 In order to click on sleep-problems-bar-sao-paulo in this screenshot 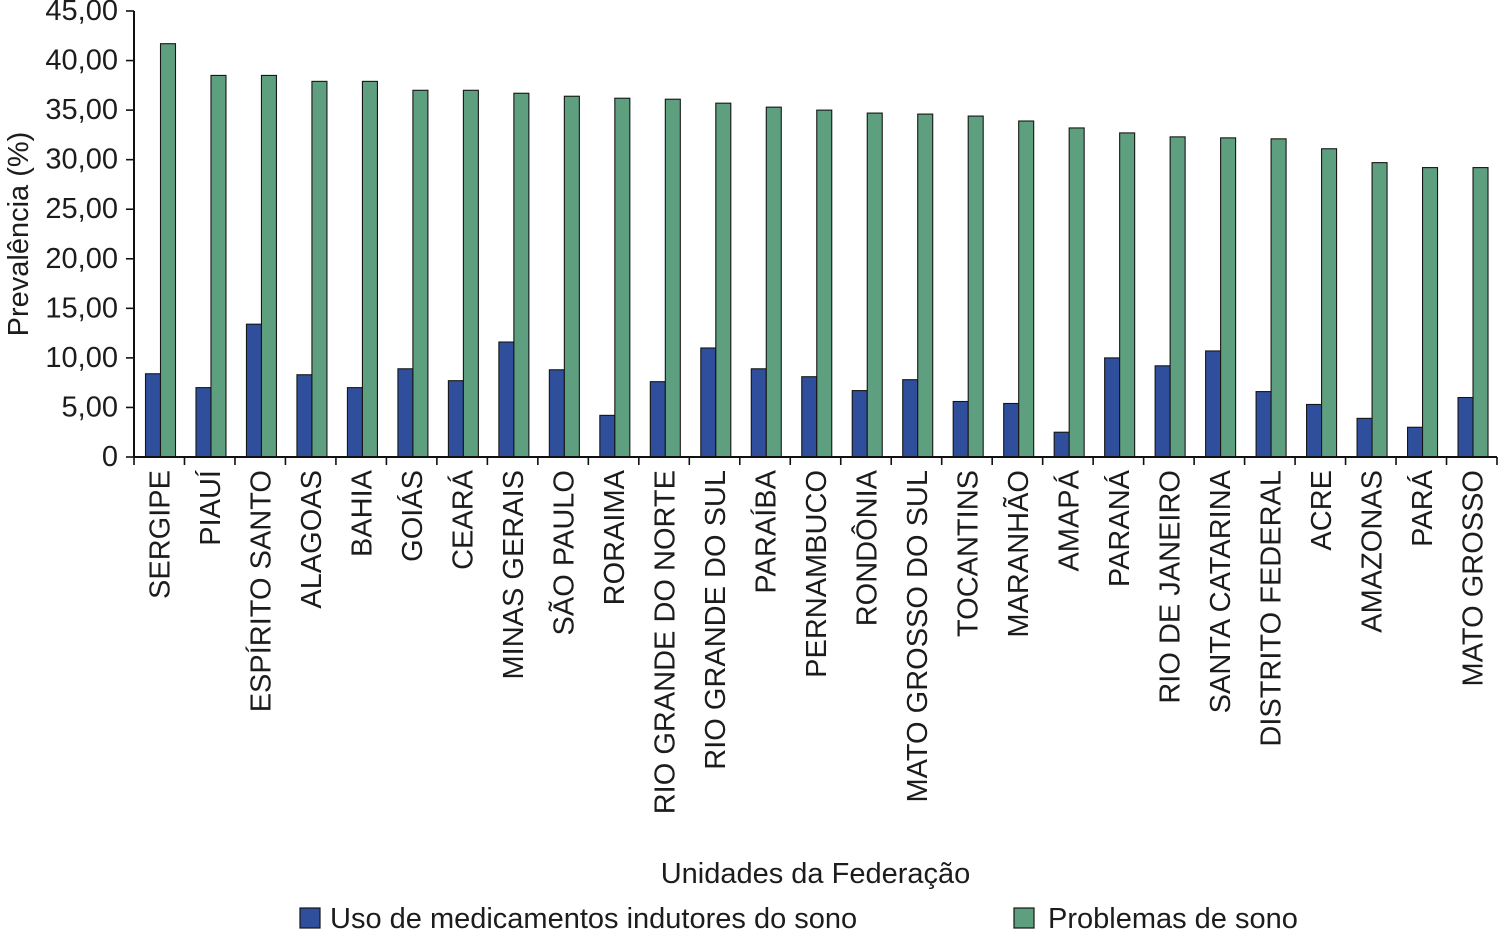, I will do `click(571, 276)`.